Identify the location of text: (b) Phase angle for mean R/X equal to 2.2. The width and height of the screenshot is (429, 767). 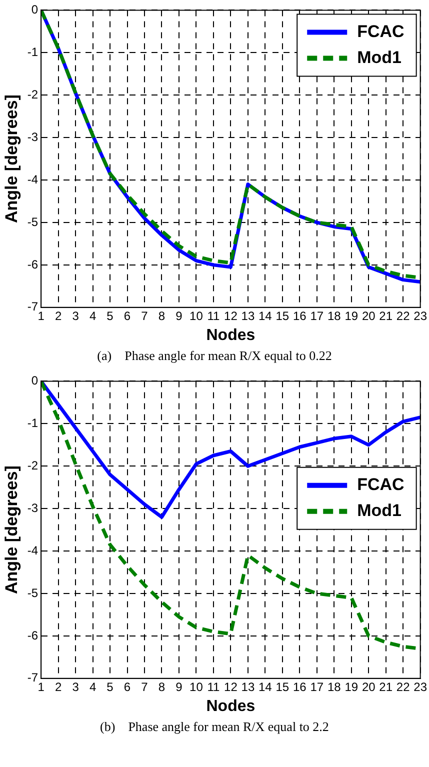
(214, 727).